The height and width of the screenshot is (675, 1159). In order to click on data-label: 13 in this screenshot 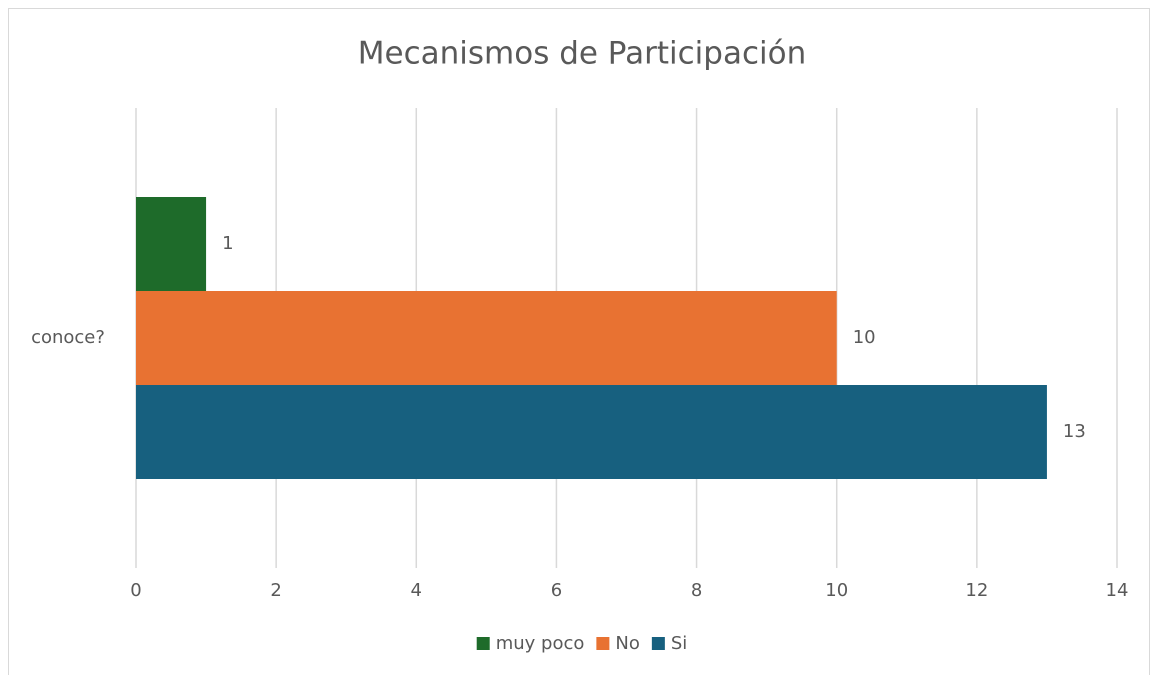, I will do `click(1074, 431)`.